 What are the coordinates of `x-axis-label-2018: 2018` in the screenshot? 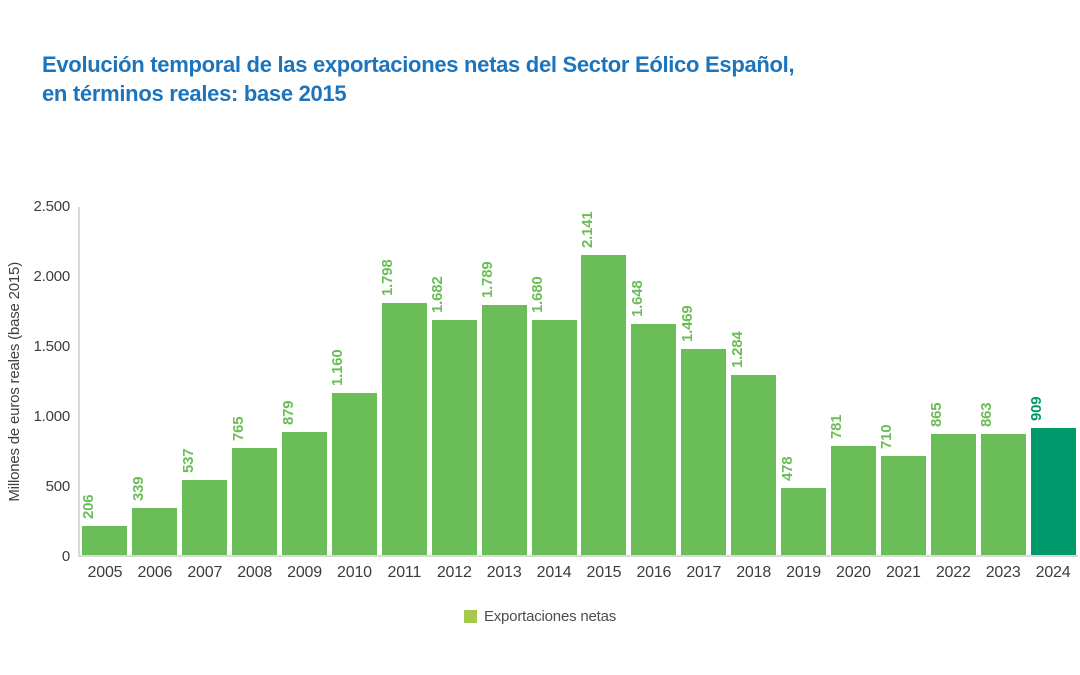 It's located at (754, 572).